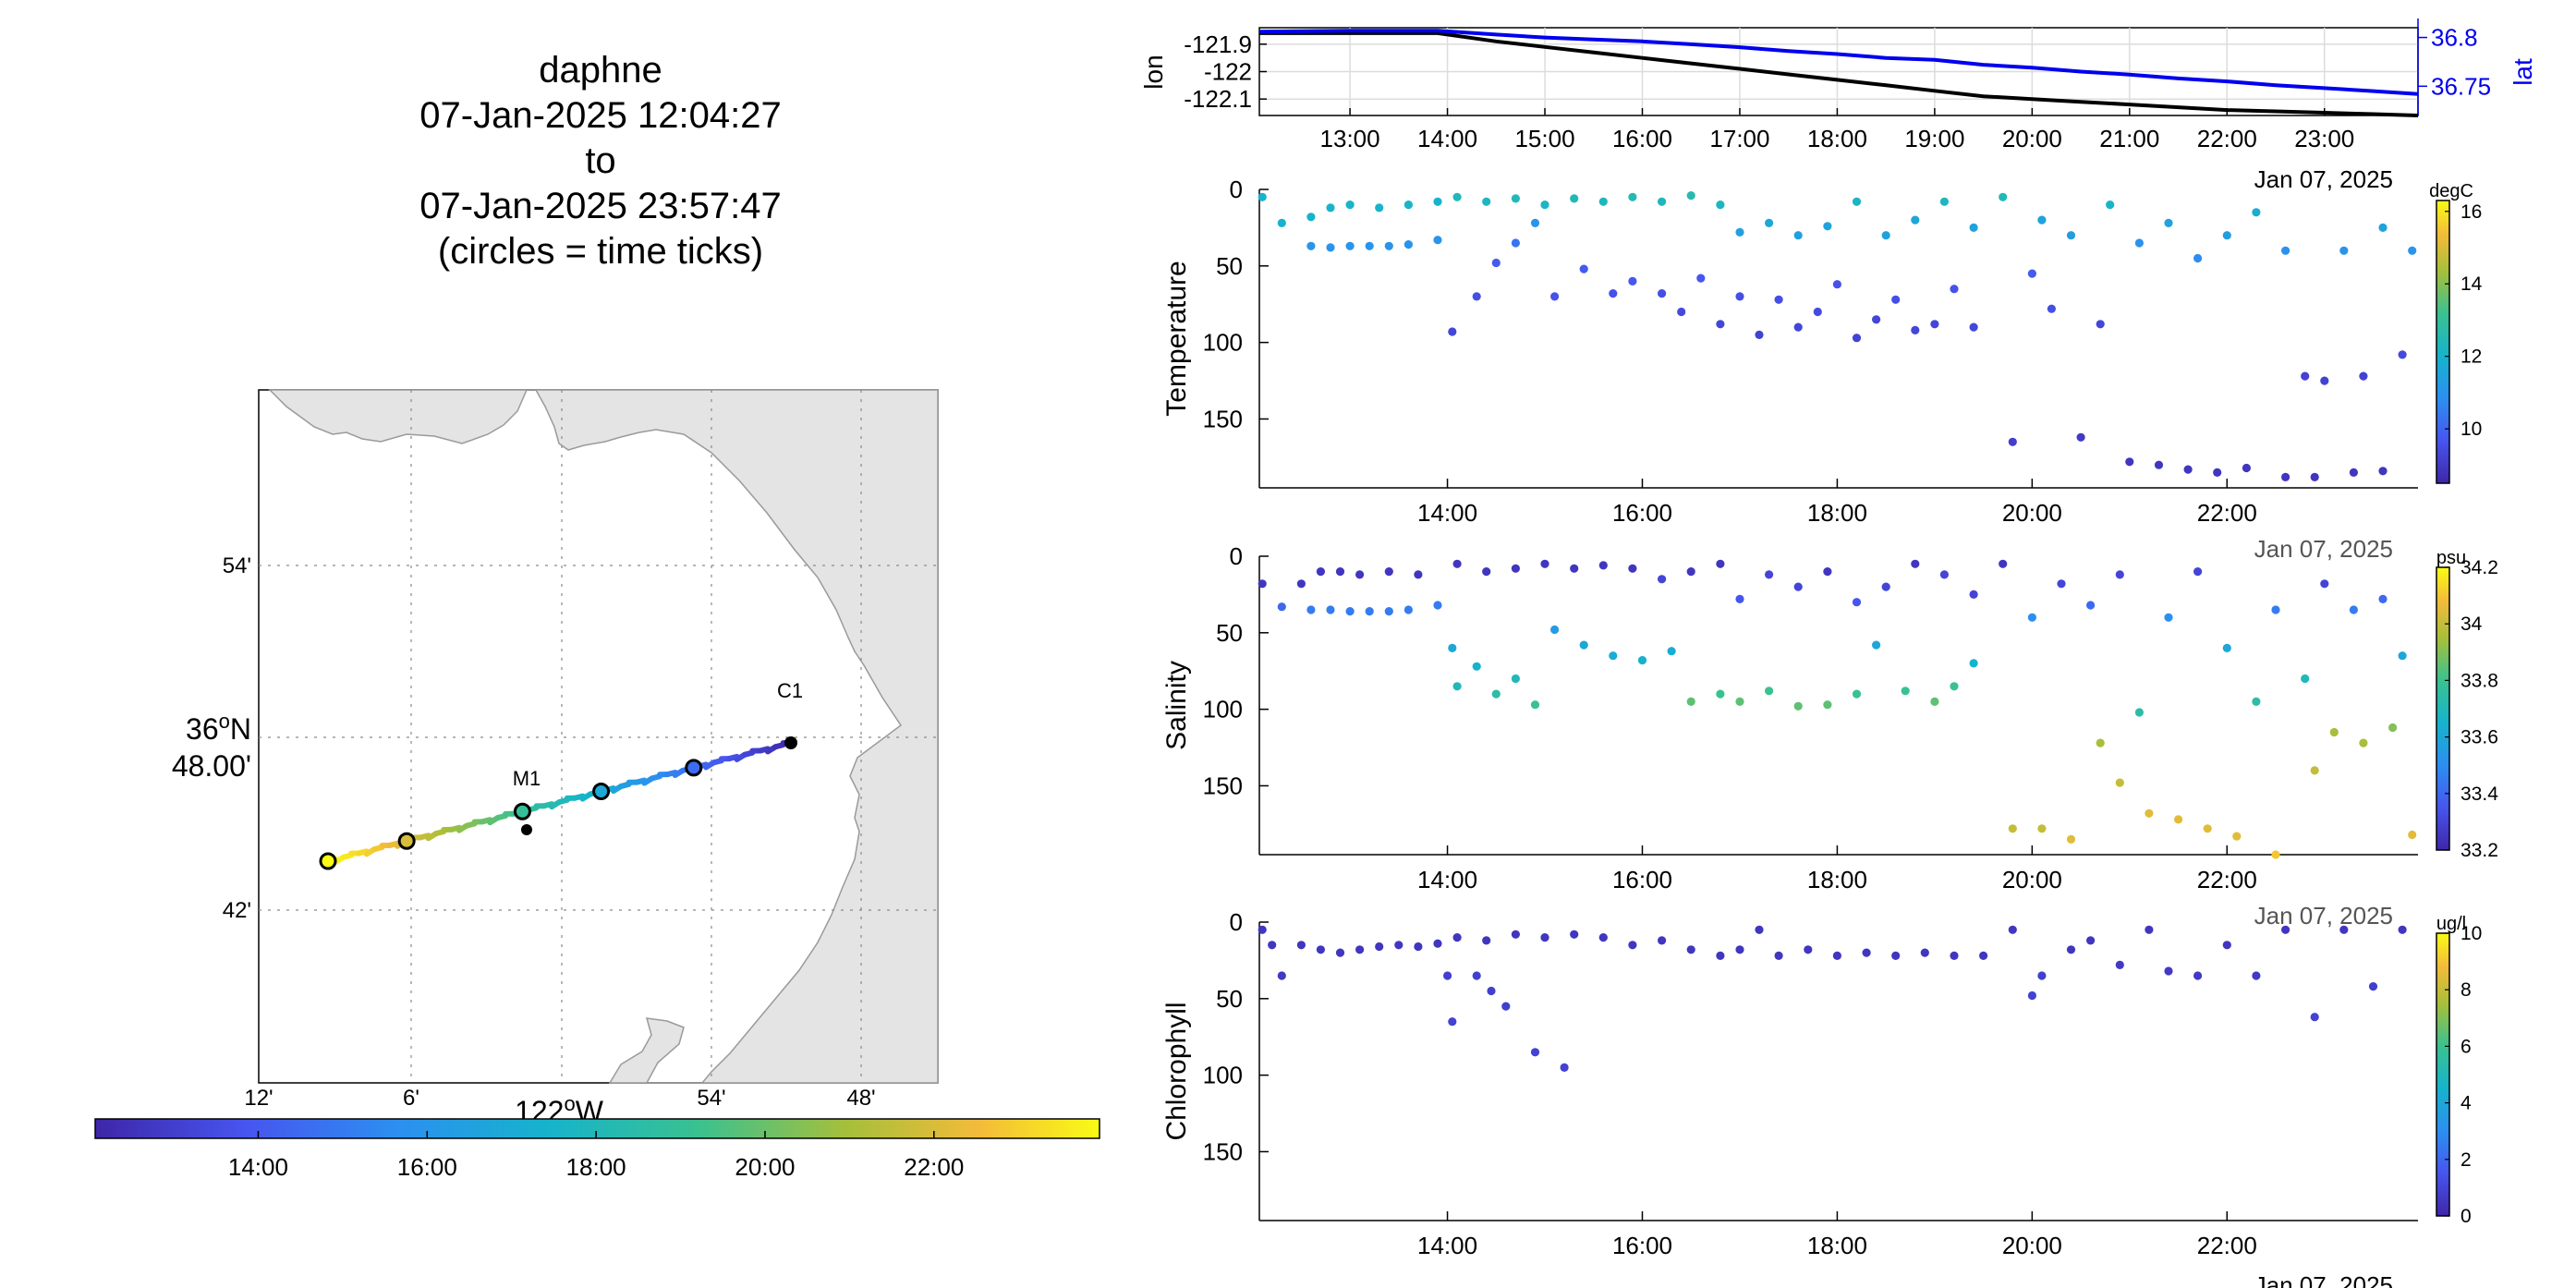 The image size is (2576, 1288). Describe the element at coordinates (1236, 922) in the screenshot. I see `chlorophyll-y-label: 0` at that location.